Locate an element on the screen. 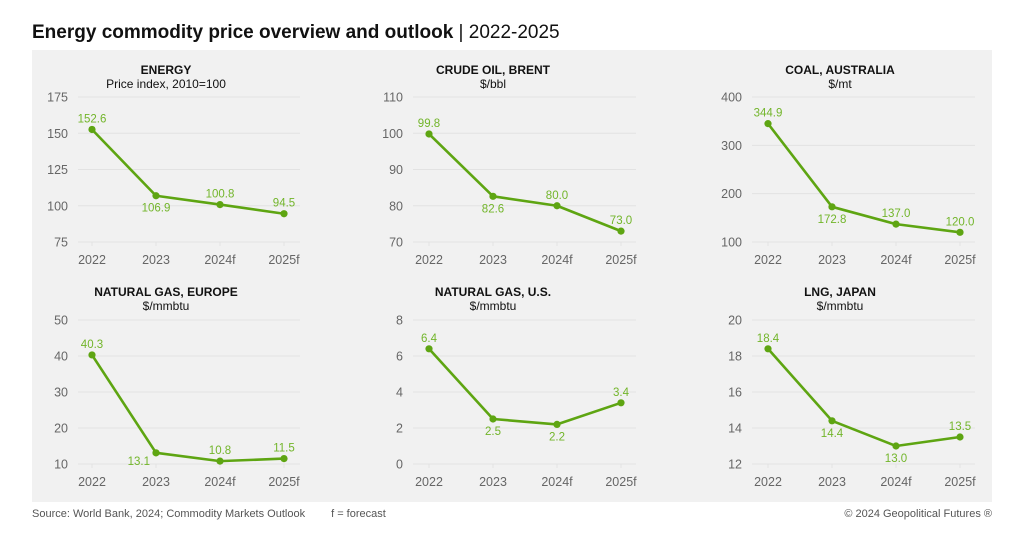 This screenshot has height=534, width=1024. y-tick-label: 400 is located at coordinates (731, 98).